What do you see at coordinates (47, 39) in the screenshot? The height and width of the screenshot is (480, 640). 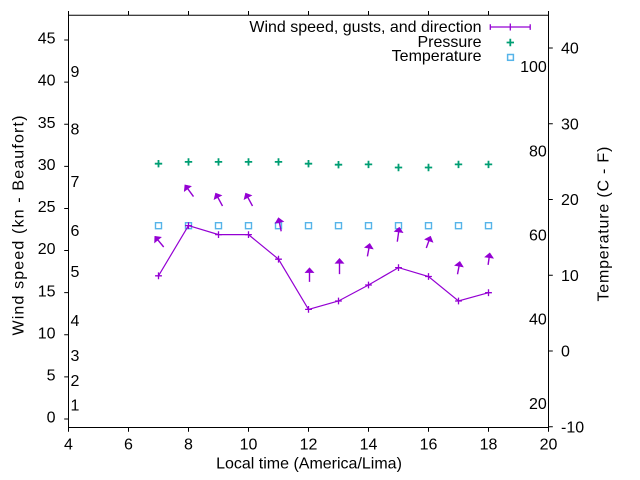 I see `svg-text: 45` at bounding box center [47, 39].